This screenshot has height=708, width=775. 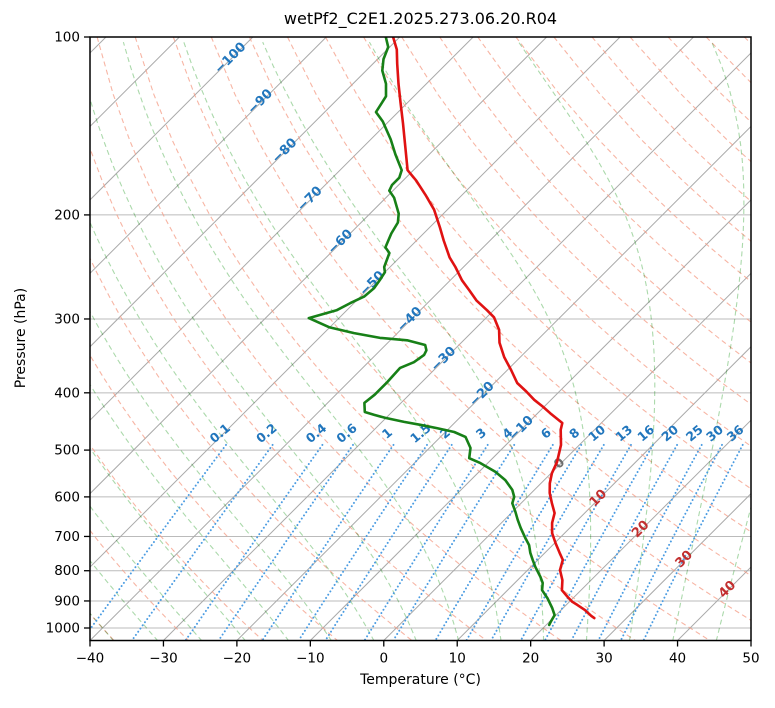 What do you see at coordinates (750, 659) in the screenshot?
I see `x-tick-label: 50` at bounding box center [750, 659].